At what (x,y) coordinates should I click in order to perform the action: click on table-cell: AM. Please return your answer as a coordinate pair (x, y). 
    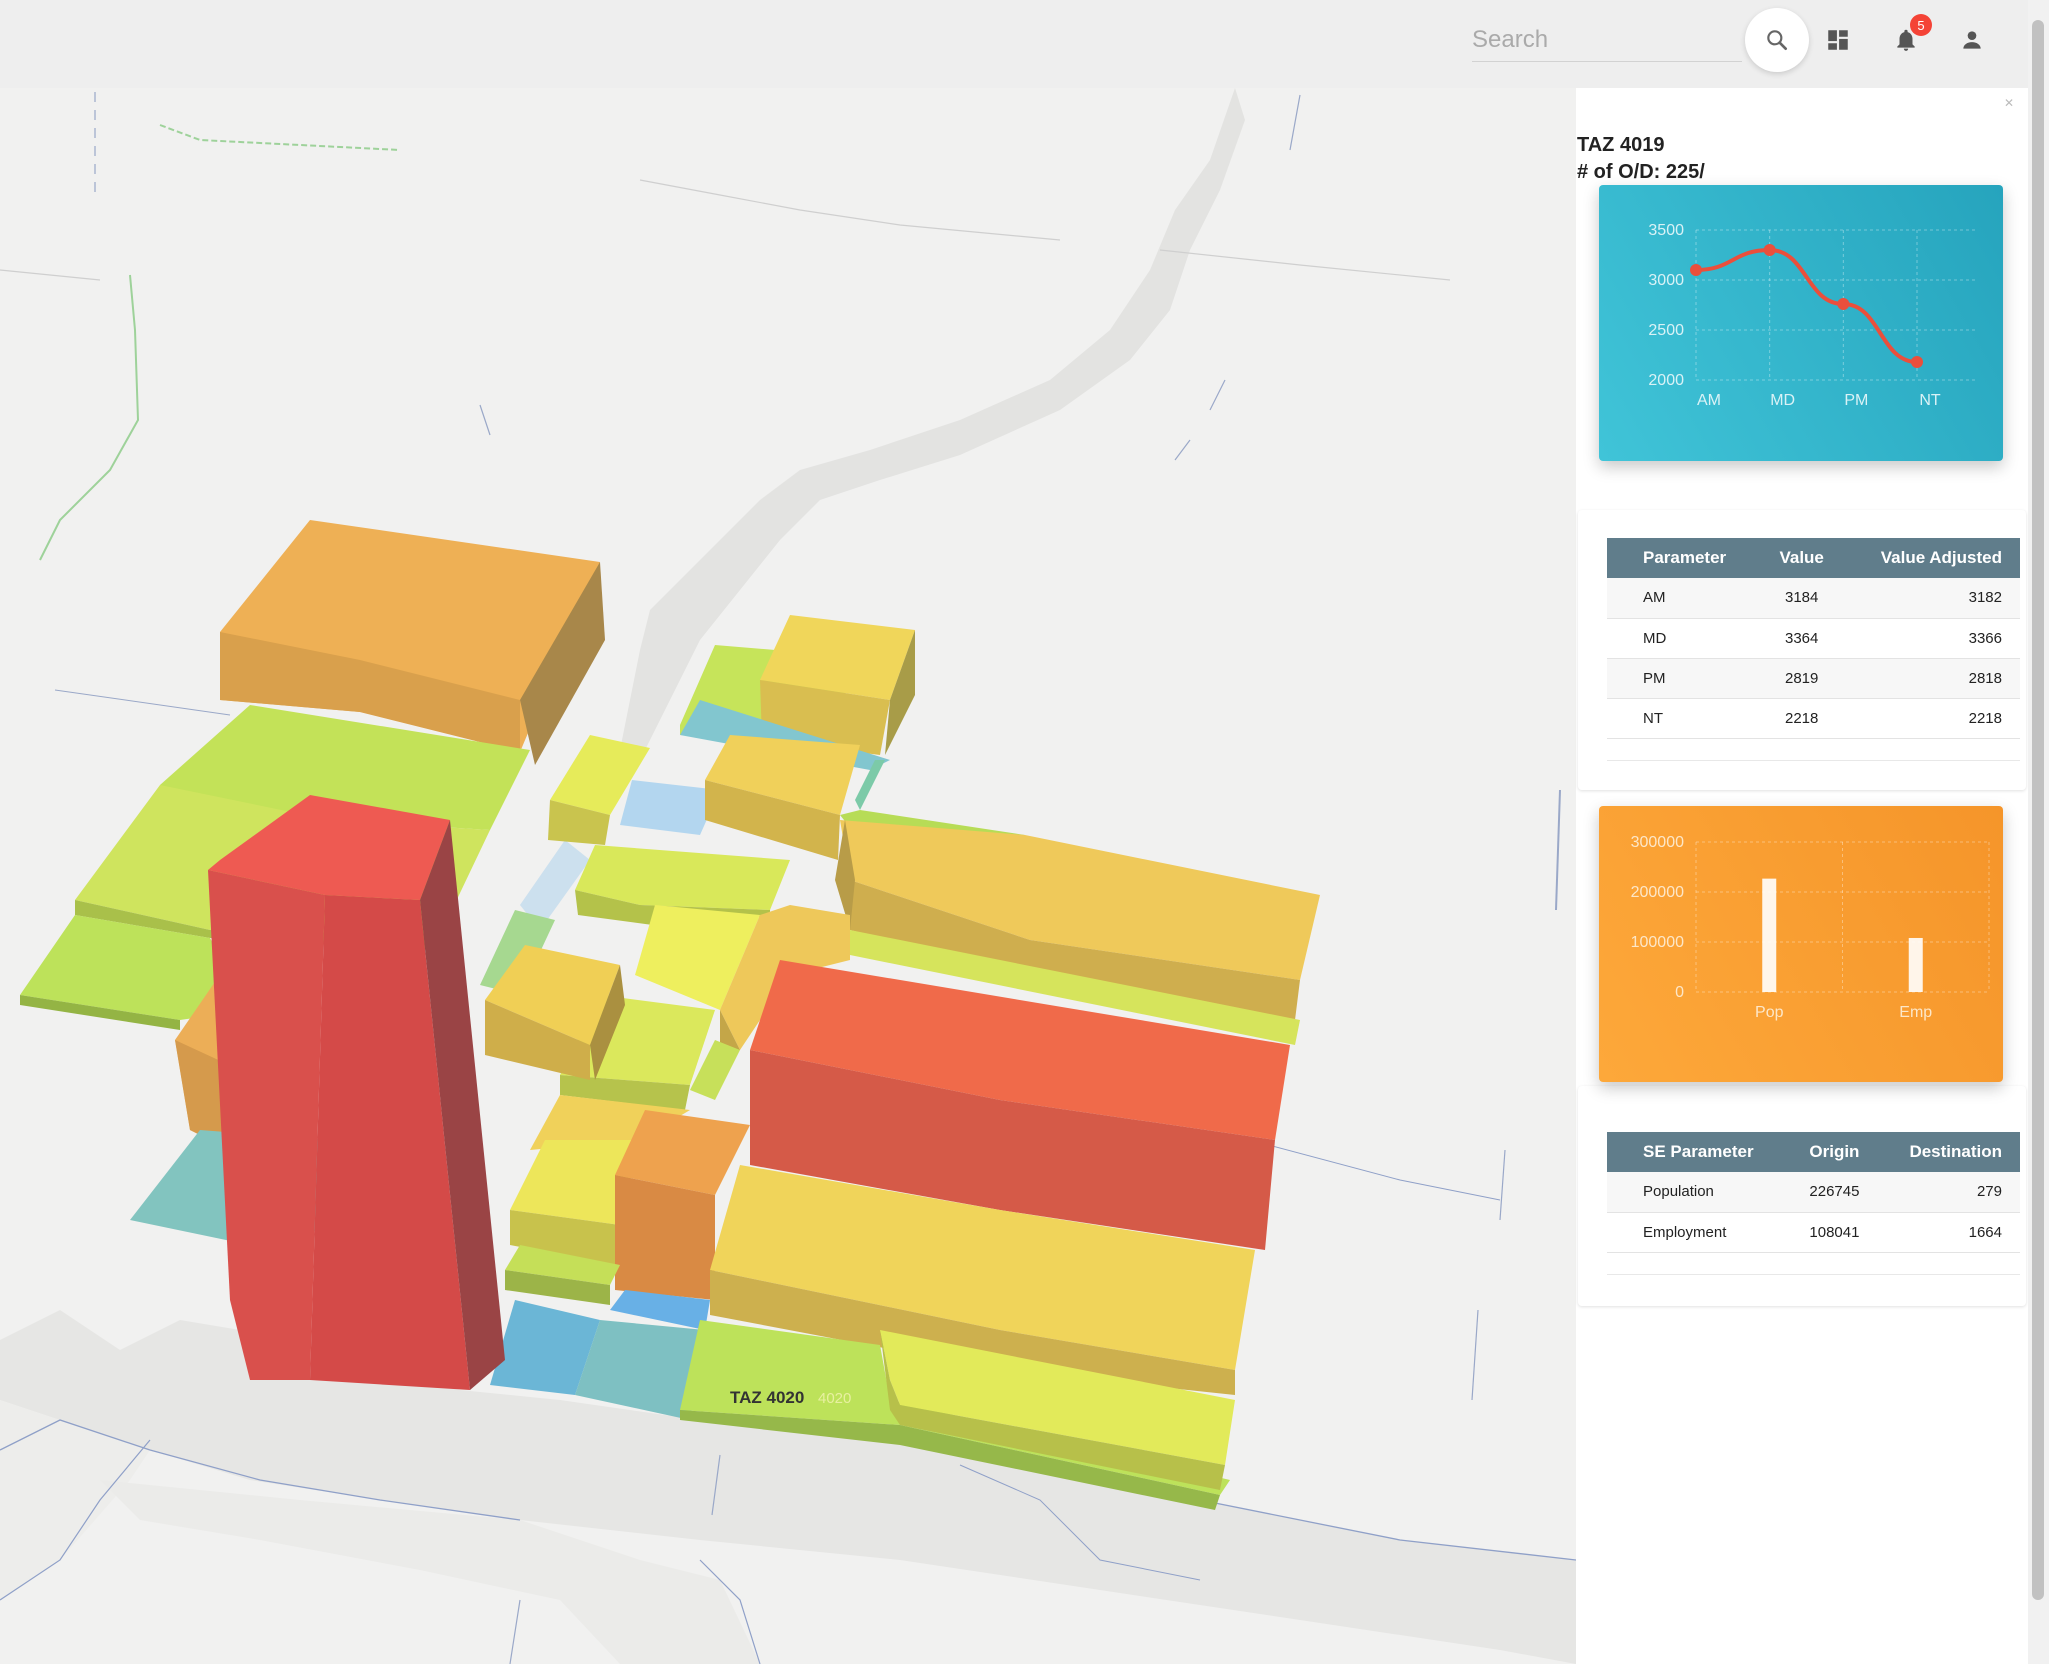
    Looking at the image, I should click on (1684, 598).